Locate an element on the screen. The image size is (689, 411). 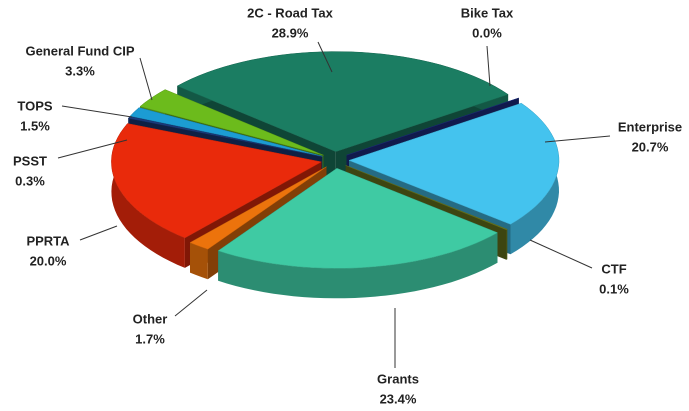
slice-value-label: 20.0% is located at coordinates (48, 260).